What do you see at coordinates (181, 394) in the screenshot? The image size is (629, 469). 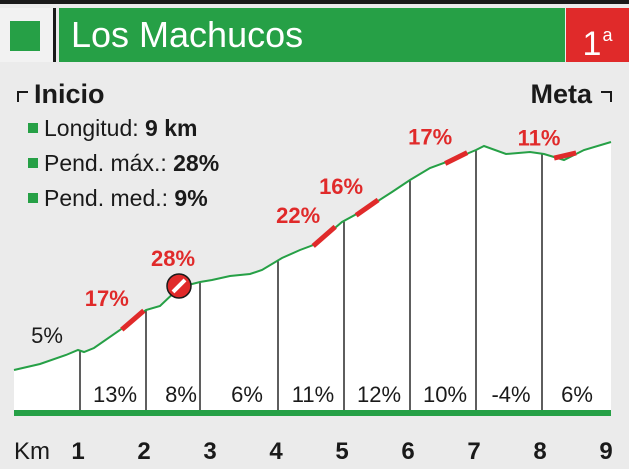 I see `segment-gradient-label: 8%` at bounding box center [181, 394].